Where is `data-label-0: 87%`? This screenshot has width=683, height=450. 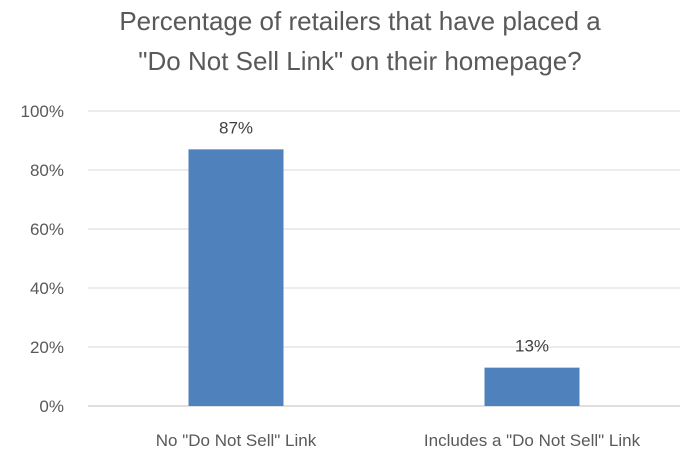 data-label-0: 87% is located at coordinates (236, 127).